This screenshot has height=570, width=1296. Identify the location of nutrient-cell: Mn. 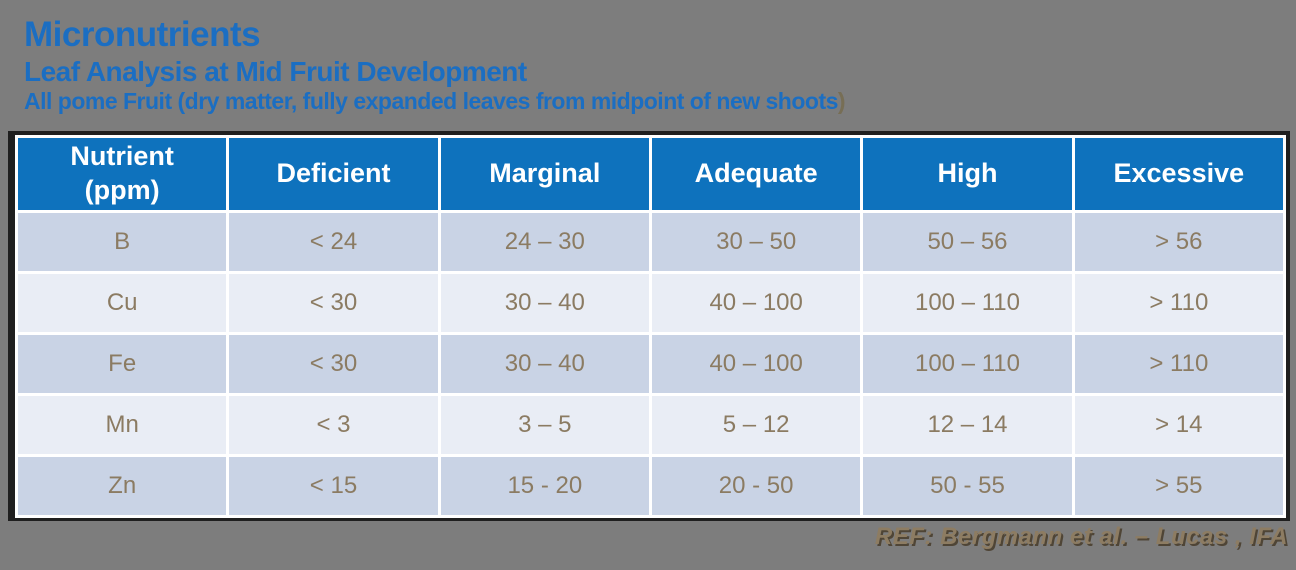
(122, 425).